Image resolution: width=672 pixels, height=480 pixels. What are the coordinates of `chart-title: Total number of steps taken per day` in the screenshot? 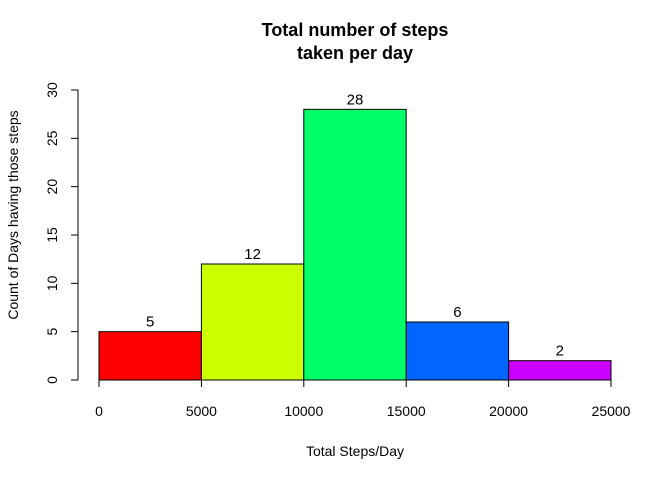 It's located at (355, 41).